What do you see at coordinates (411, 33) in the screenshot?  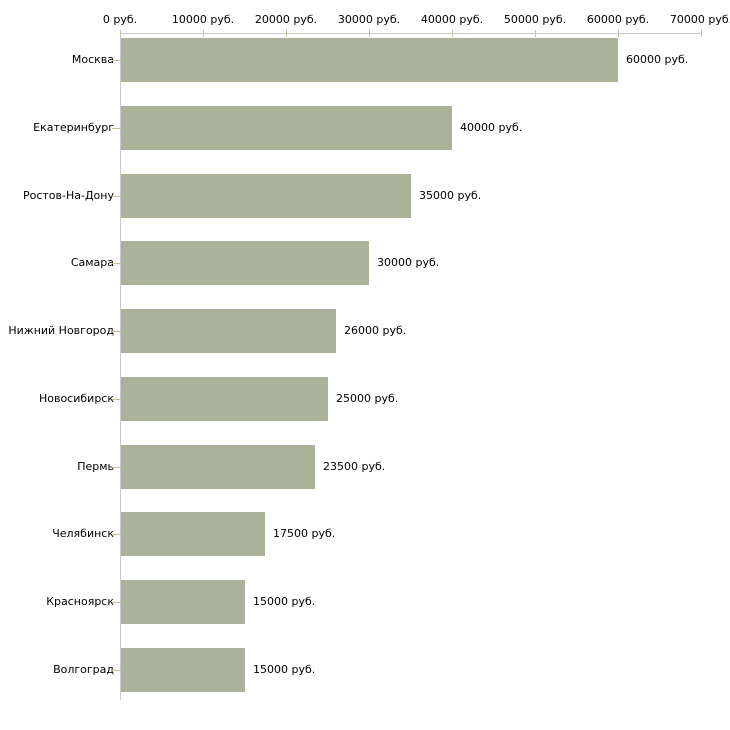 I see `x-axis-line` at bounding box center [411, 33].